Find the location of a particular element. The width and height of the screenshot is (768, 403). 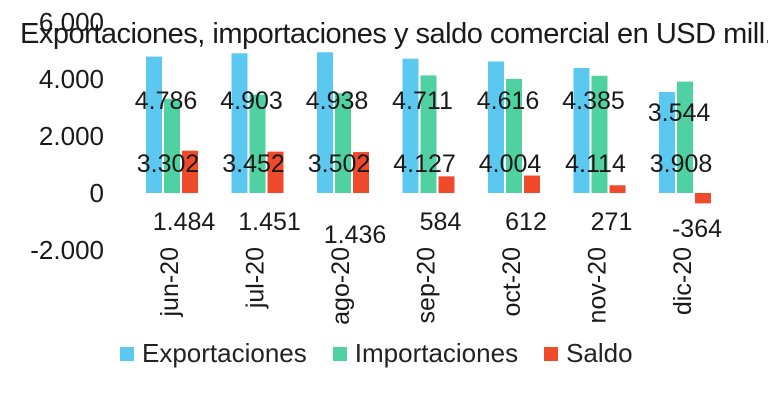

data-label-importaciones: 3.502 is located at coordinates (339, 164).